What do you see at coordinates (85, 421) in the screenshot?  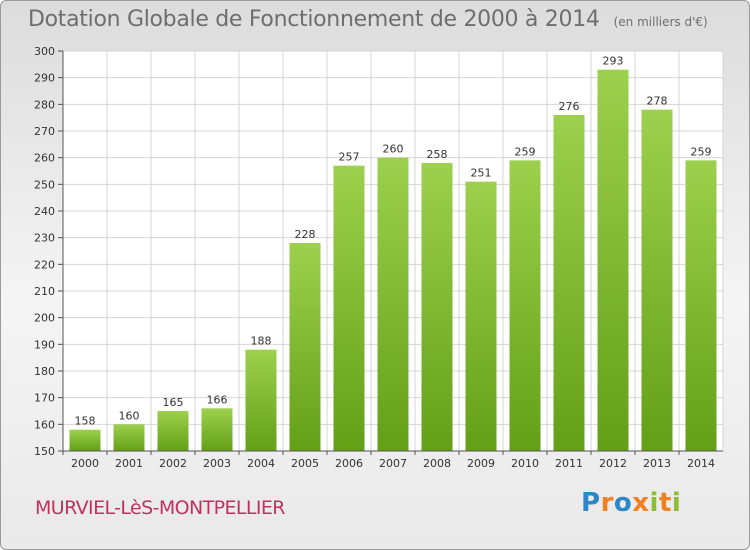 I see `data-label-2000: 158` at bounding box center [85, 421].